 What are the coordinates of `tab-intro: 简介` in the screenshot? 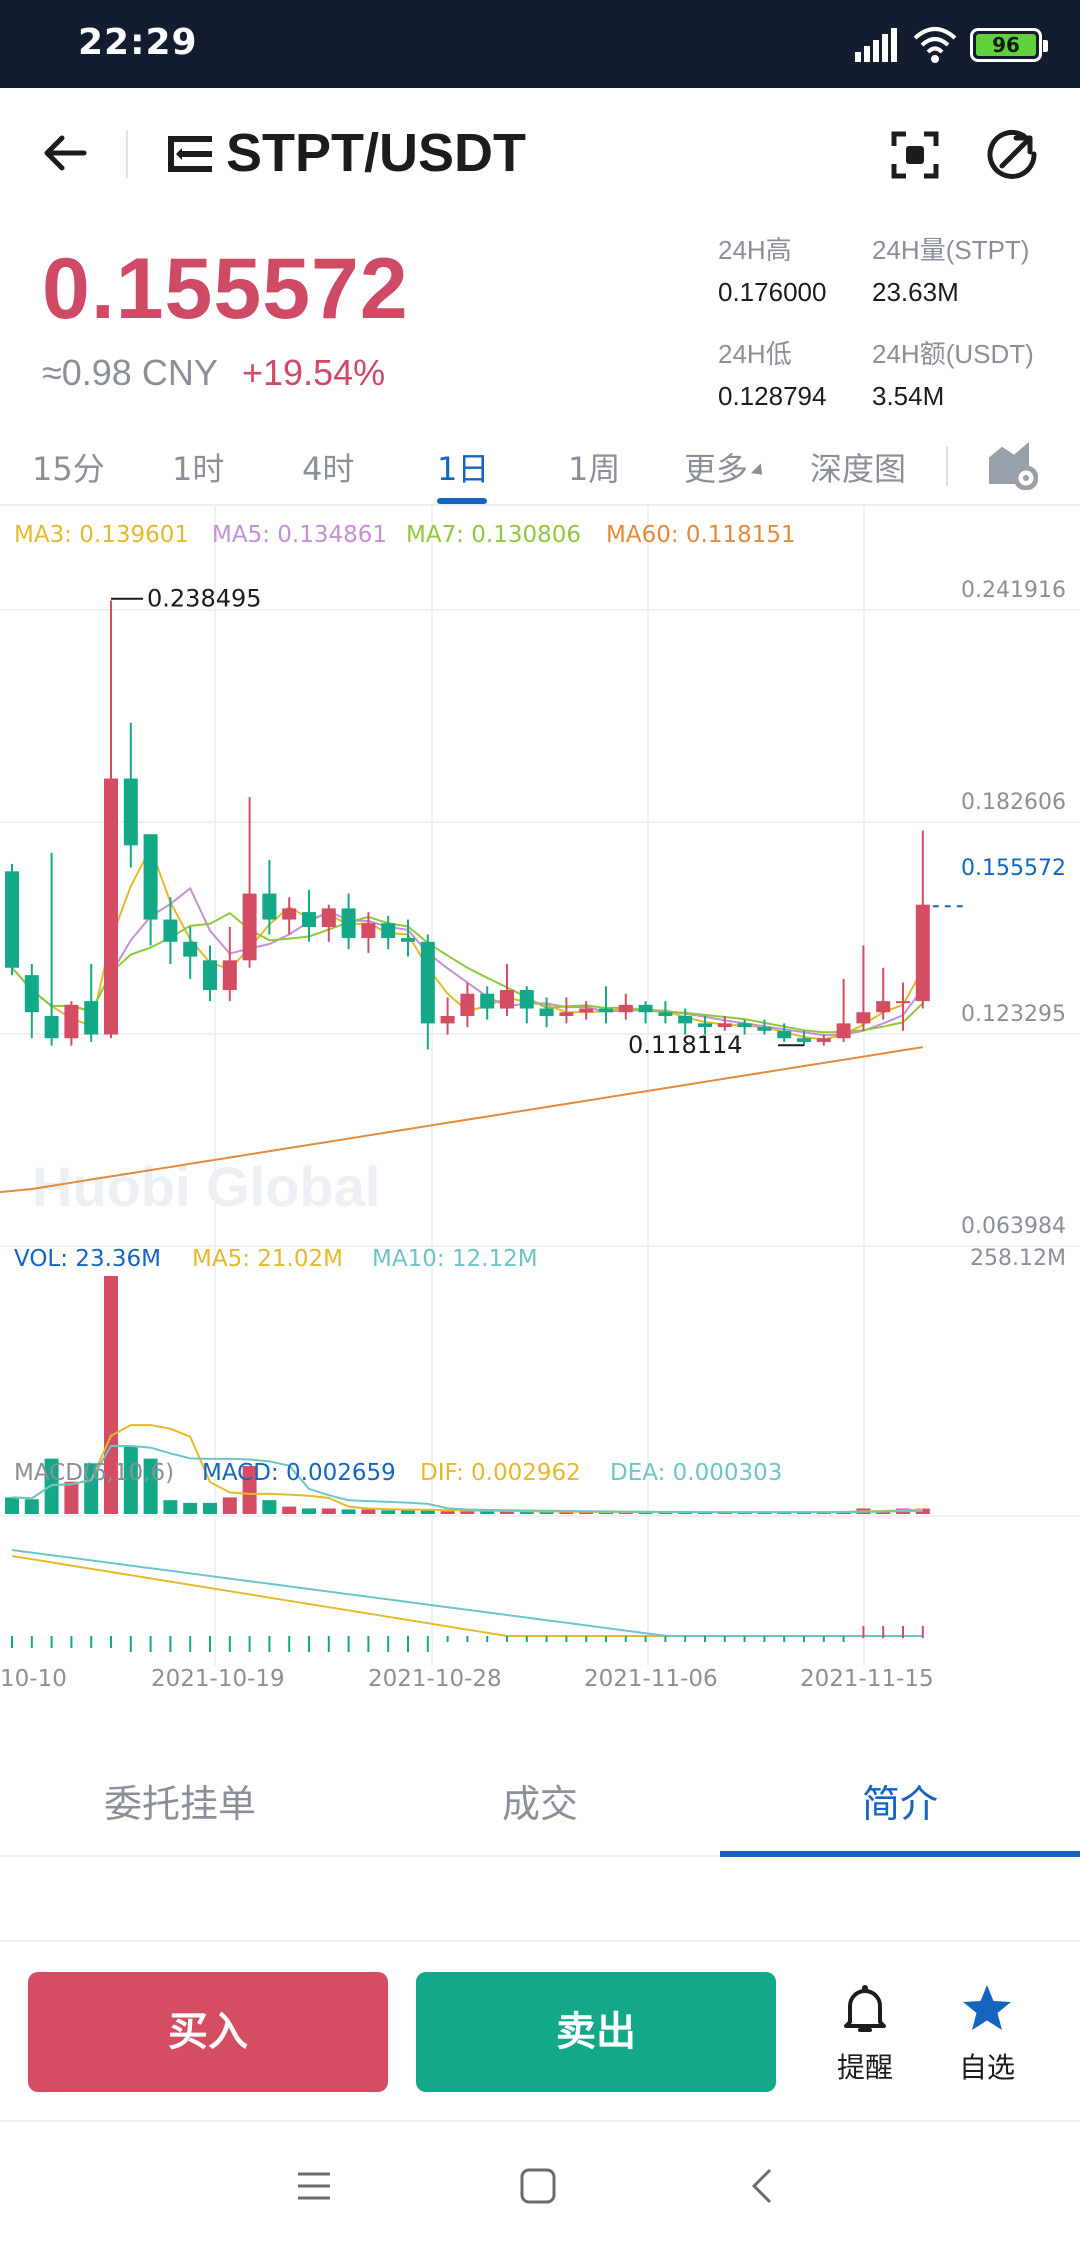 It's located at (899, 1804).